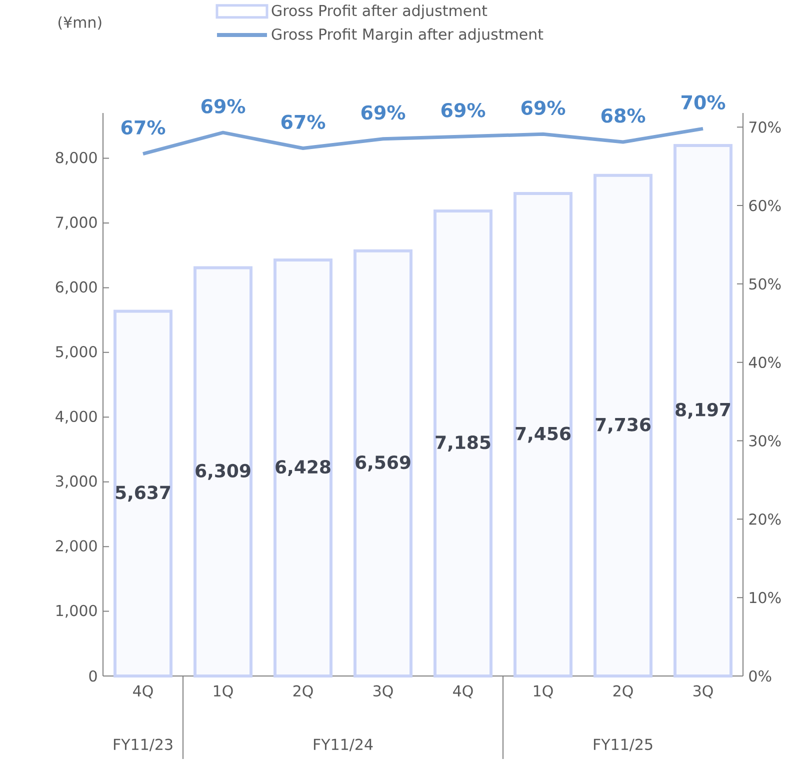 The image size is (807, 761). What do you see at coordinates (765, 440) in the screenshot?
I see `y2-tick-label: 30%` at bounding box center [765, 440].